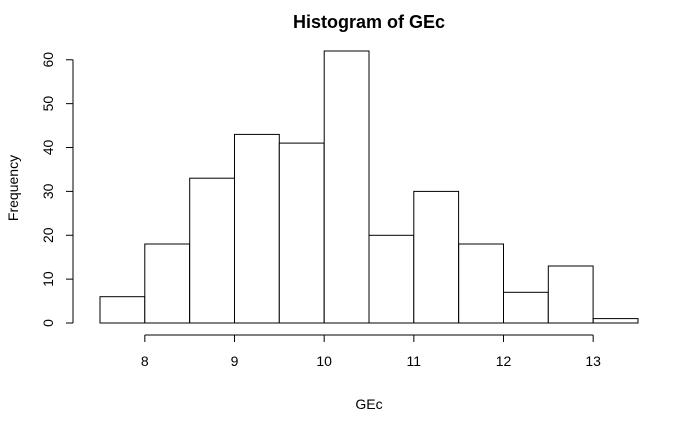 The width and height of the screenshot is (700, 432). I want to click on x-tick-label: 11, so click(414, 361).